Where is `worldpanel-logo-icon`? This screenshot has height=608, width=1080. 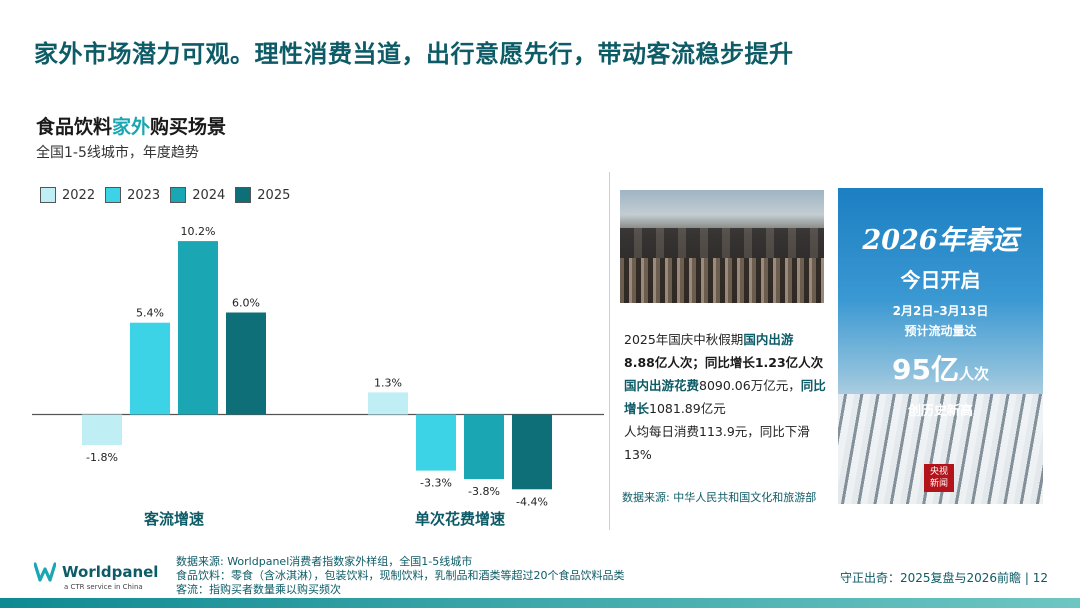
worldpanel-logo-icon is located at coordinates (45, 572).